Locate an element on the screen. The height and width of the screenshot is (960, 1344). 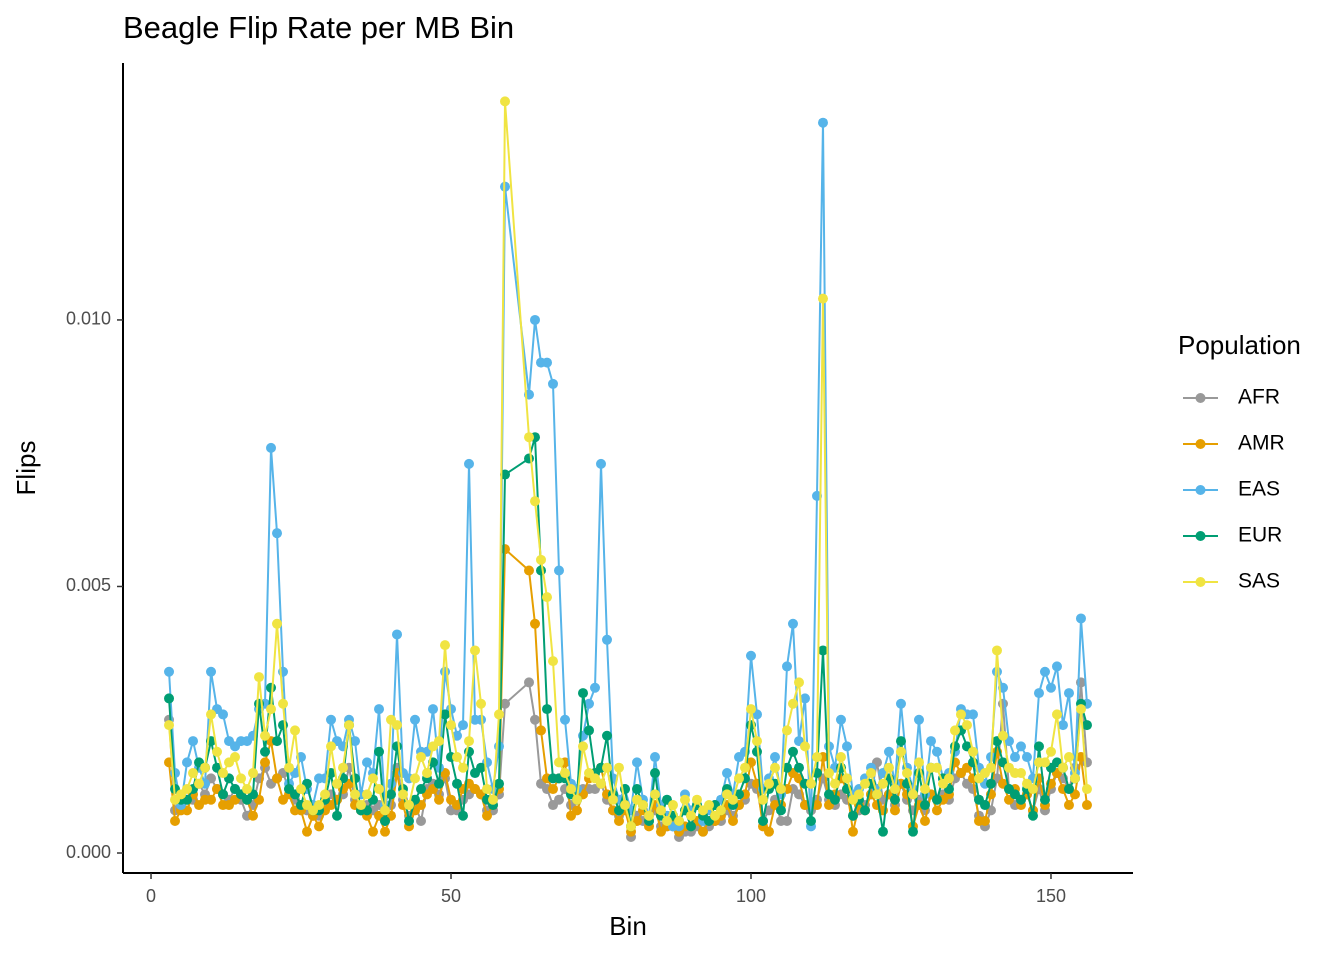
x-axis-title: Bin is located at coordinates (628, 926).